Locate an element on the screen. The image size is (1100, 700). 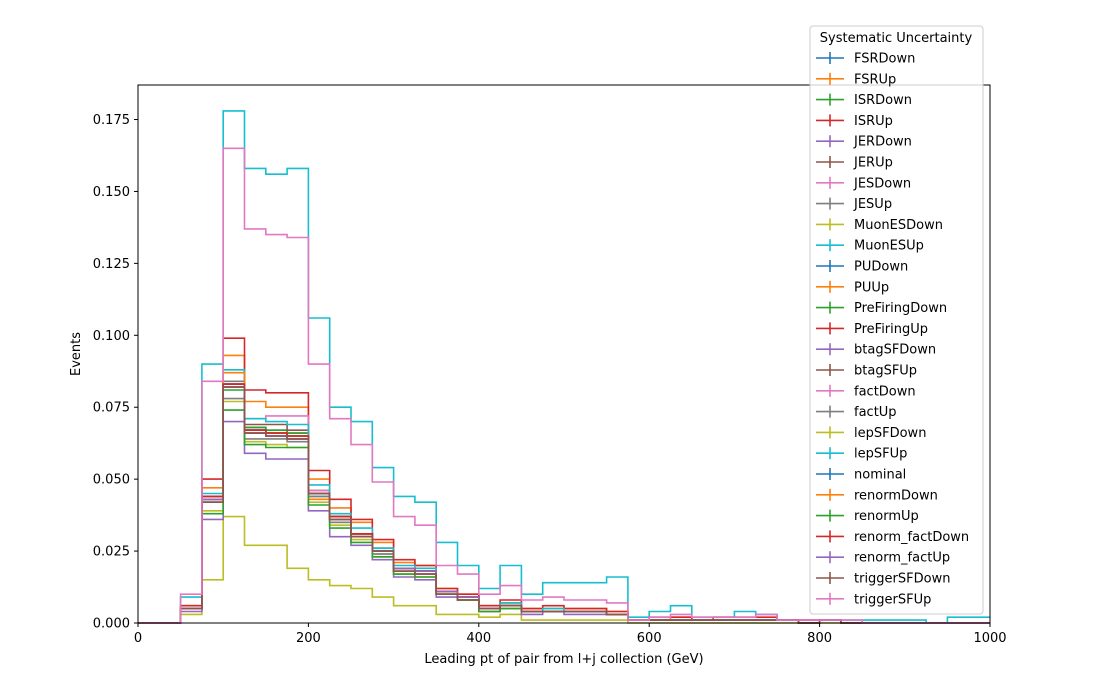
y-tick-label: 0.175 is located at coordinates (111, 120).